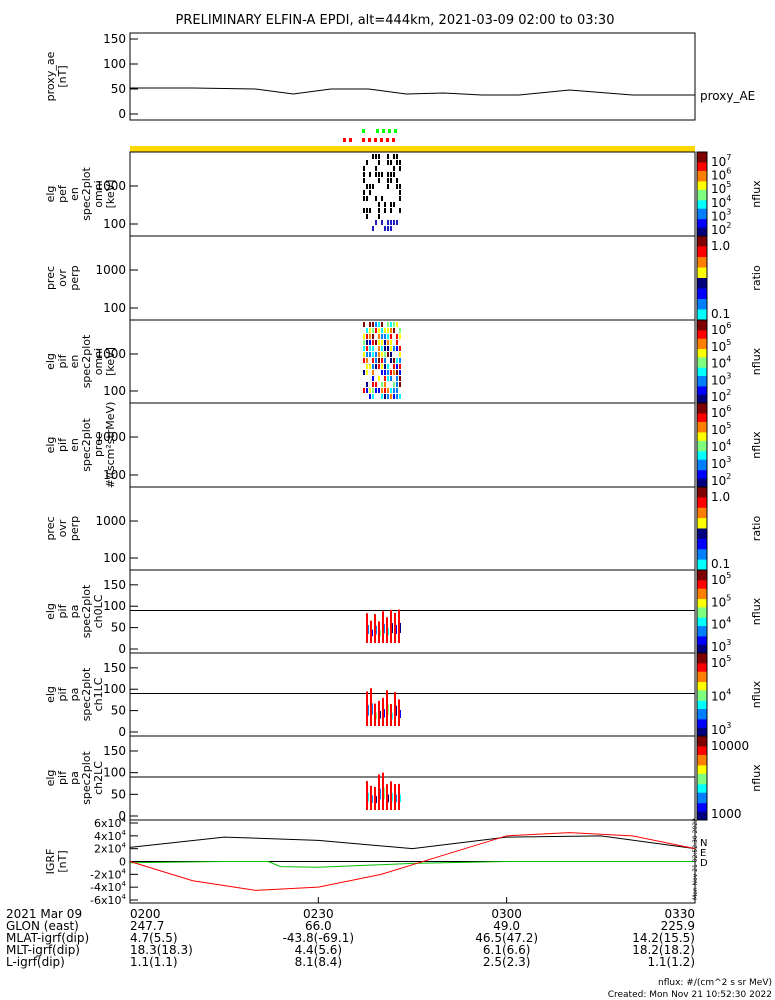 Image resolution: width=775 pixels, height=1000 pixels. What do you see at coordinates (110, 354) in the screenshot?
I see `y-tick-label: 1000` at bounding box center [110, 354].